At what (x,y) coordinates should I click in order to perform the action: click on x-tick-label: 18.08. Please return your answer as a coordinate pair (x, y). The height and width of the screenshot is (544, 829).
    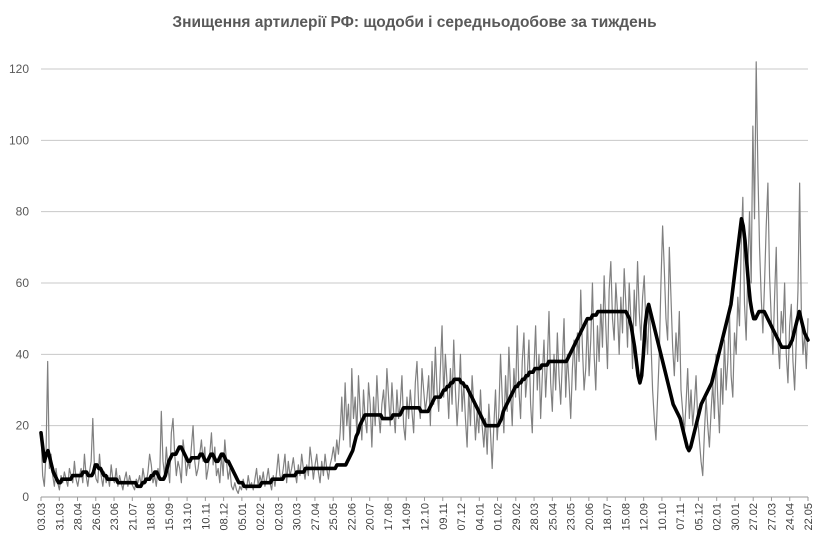
    Looking at the image, I should click on (152, 517).